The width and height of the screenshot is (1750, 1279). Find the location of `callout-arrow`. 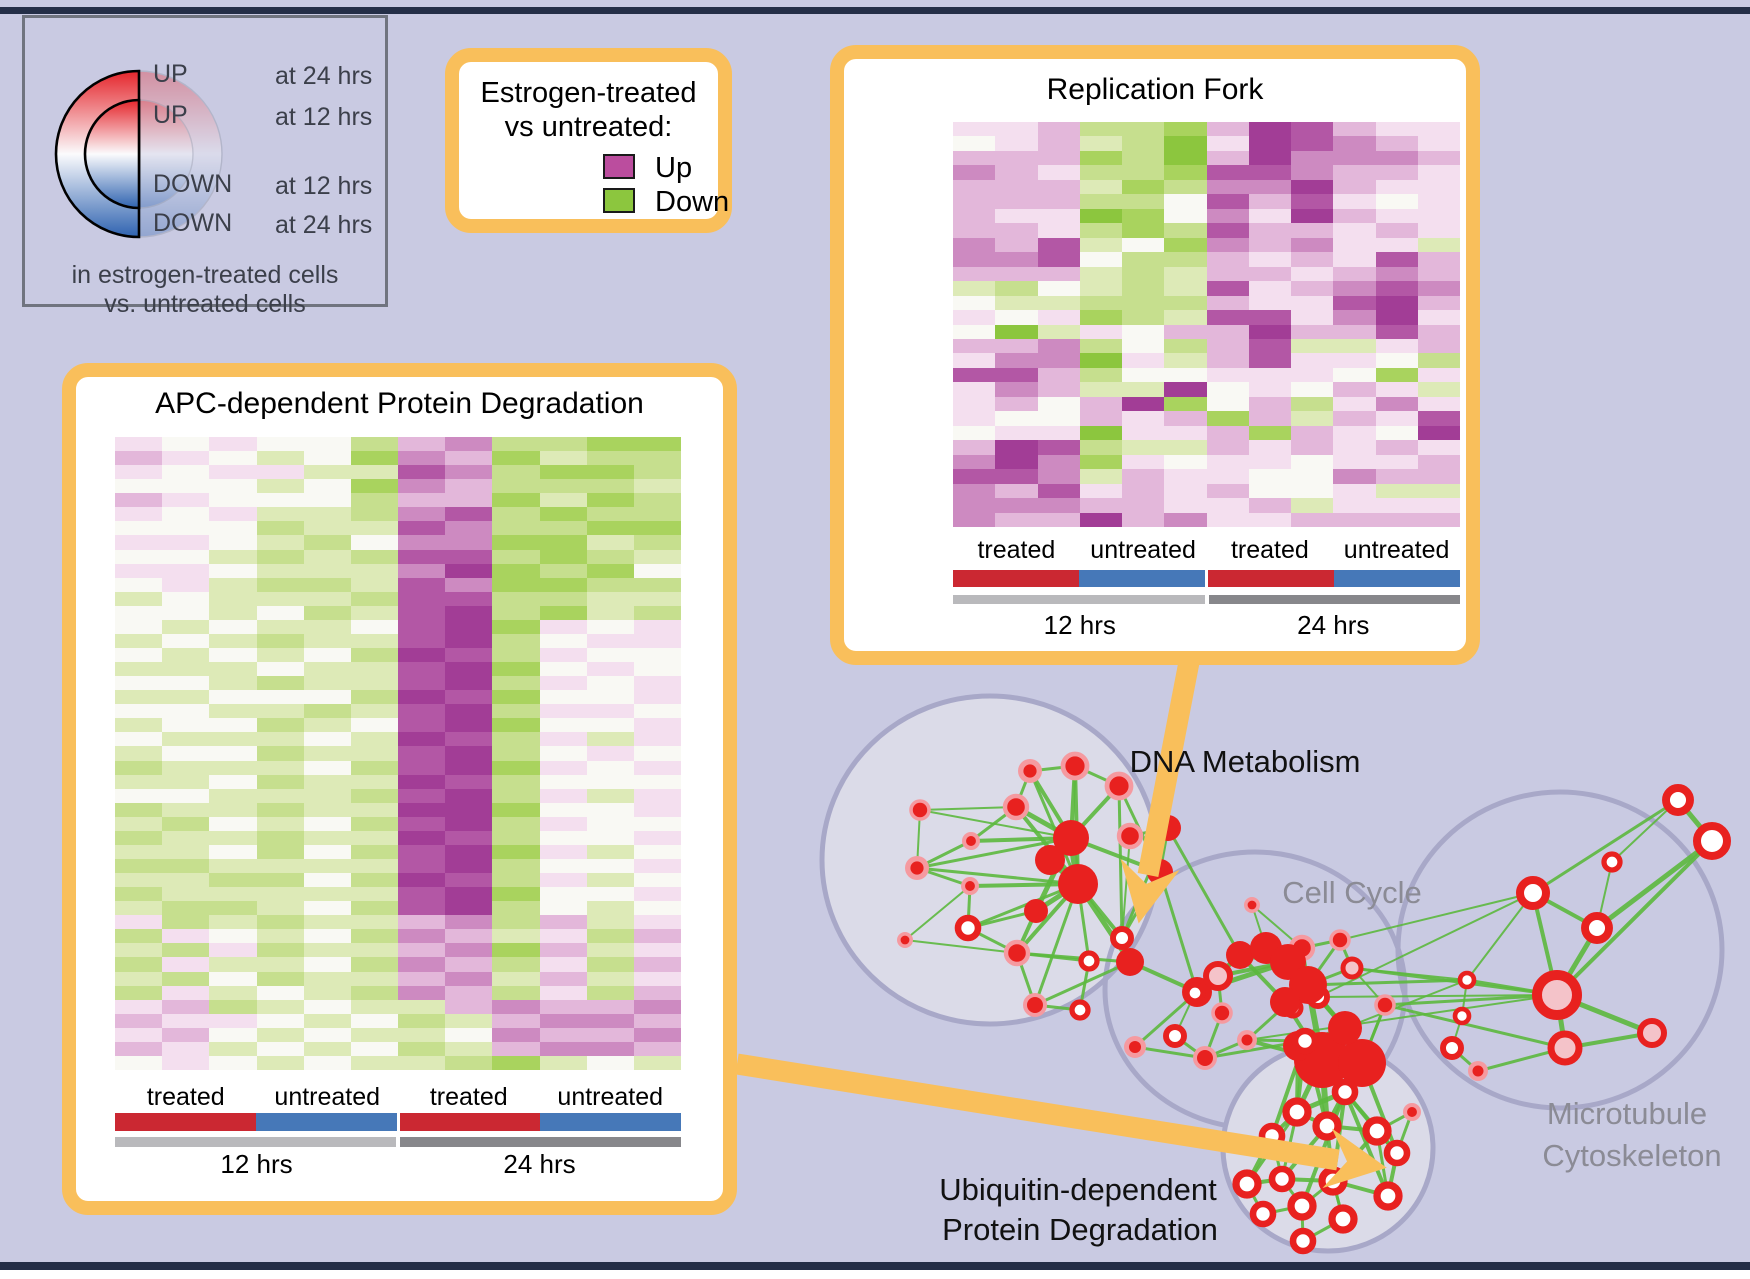

callout-arrow is located at coordinates (1160, 789).